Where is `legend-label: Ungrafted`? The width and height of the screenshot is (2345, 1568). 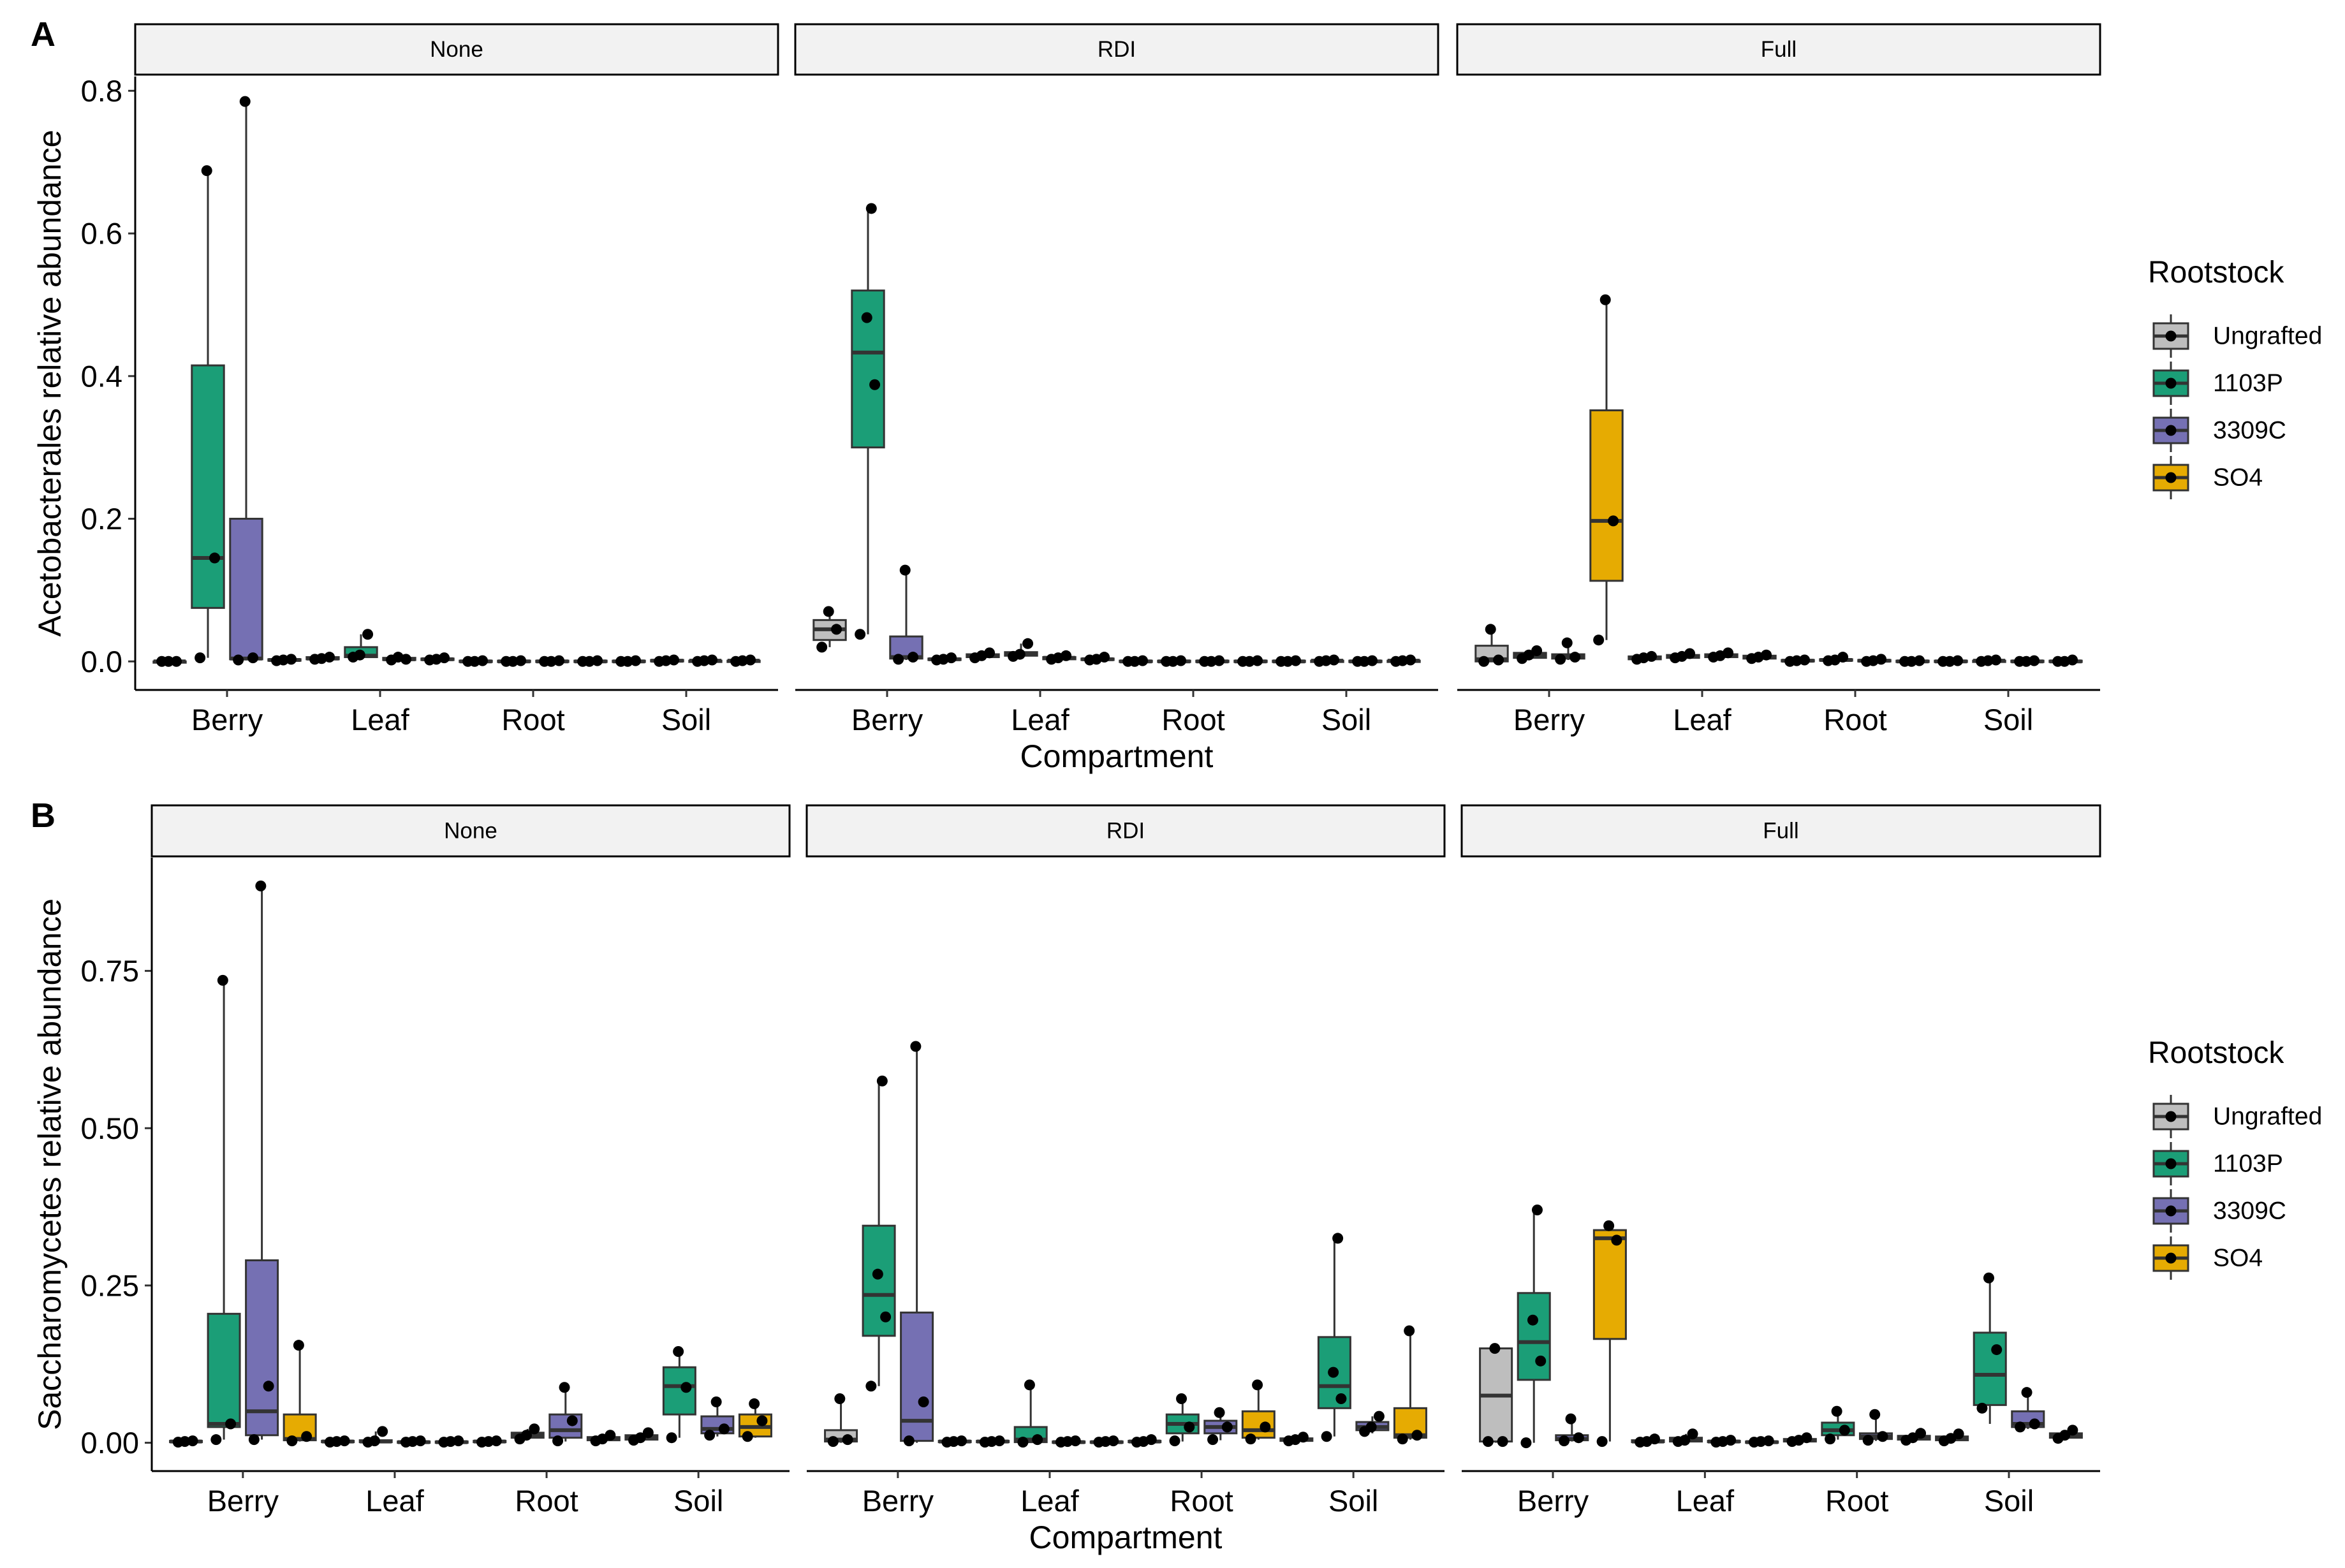 legend-label: Ungrafted is located at coordinates (2267, 1117).